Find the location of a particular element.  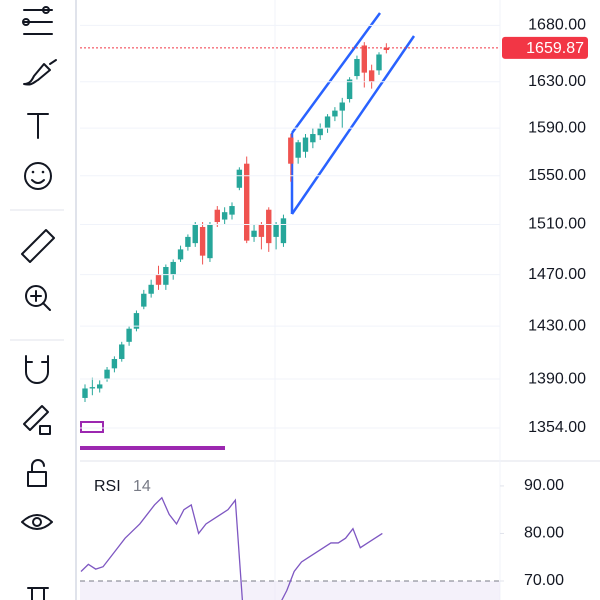

visibility-tool is located at coordinates (37, 522).